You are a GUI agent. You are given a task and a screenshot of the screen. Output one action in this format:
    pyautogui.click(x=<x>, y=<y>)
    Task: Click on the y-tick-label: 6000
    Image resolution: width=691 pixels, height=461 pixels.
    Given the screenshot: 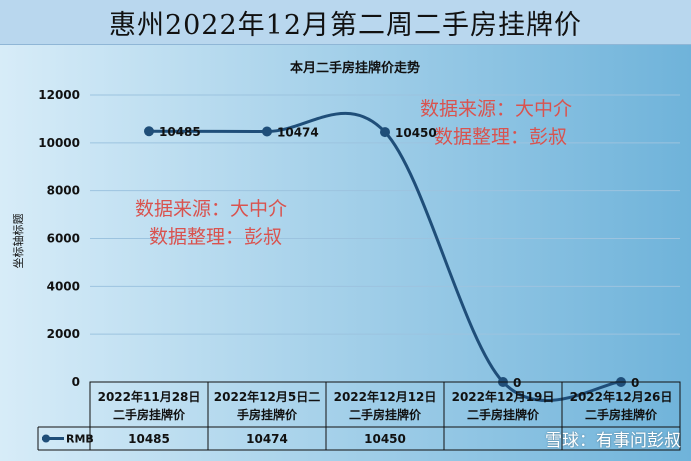 What is the action you would take?
    pyautogui.click(x=63, y=239)
    